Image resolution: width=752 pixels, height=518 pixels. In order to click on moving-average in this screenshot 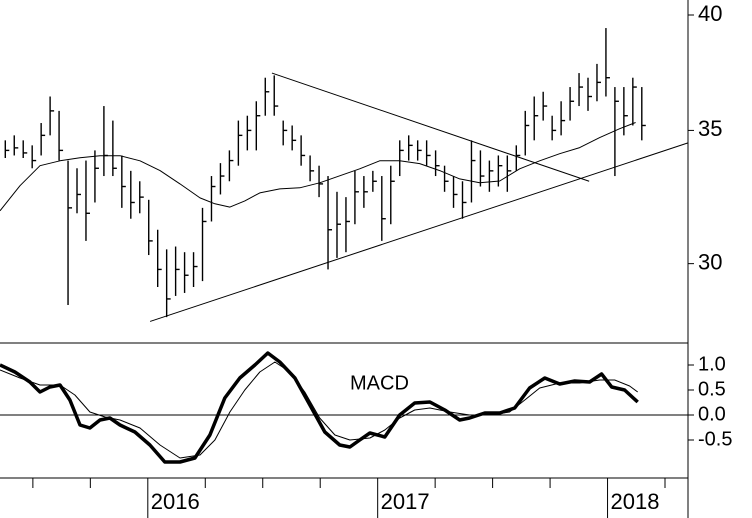, I will do `click(318, 167)`.